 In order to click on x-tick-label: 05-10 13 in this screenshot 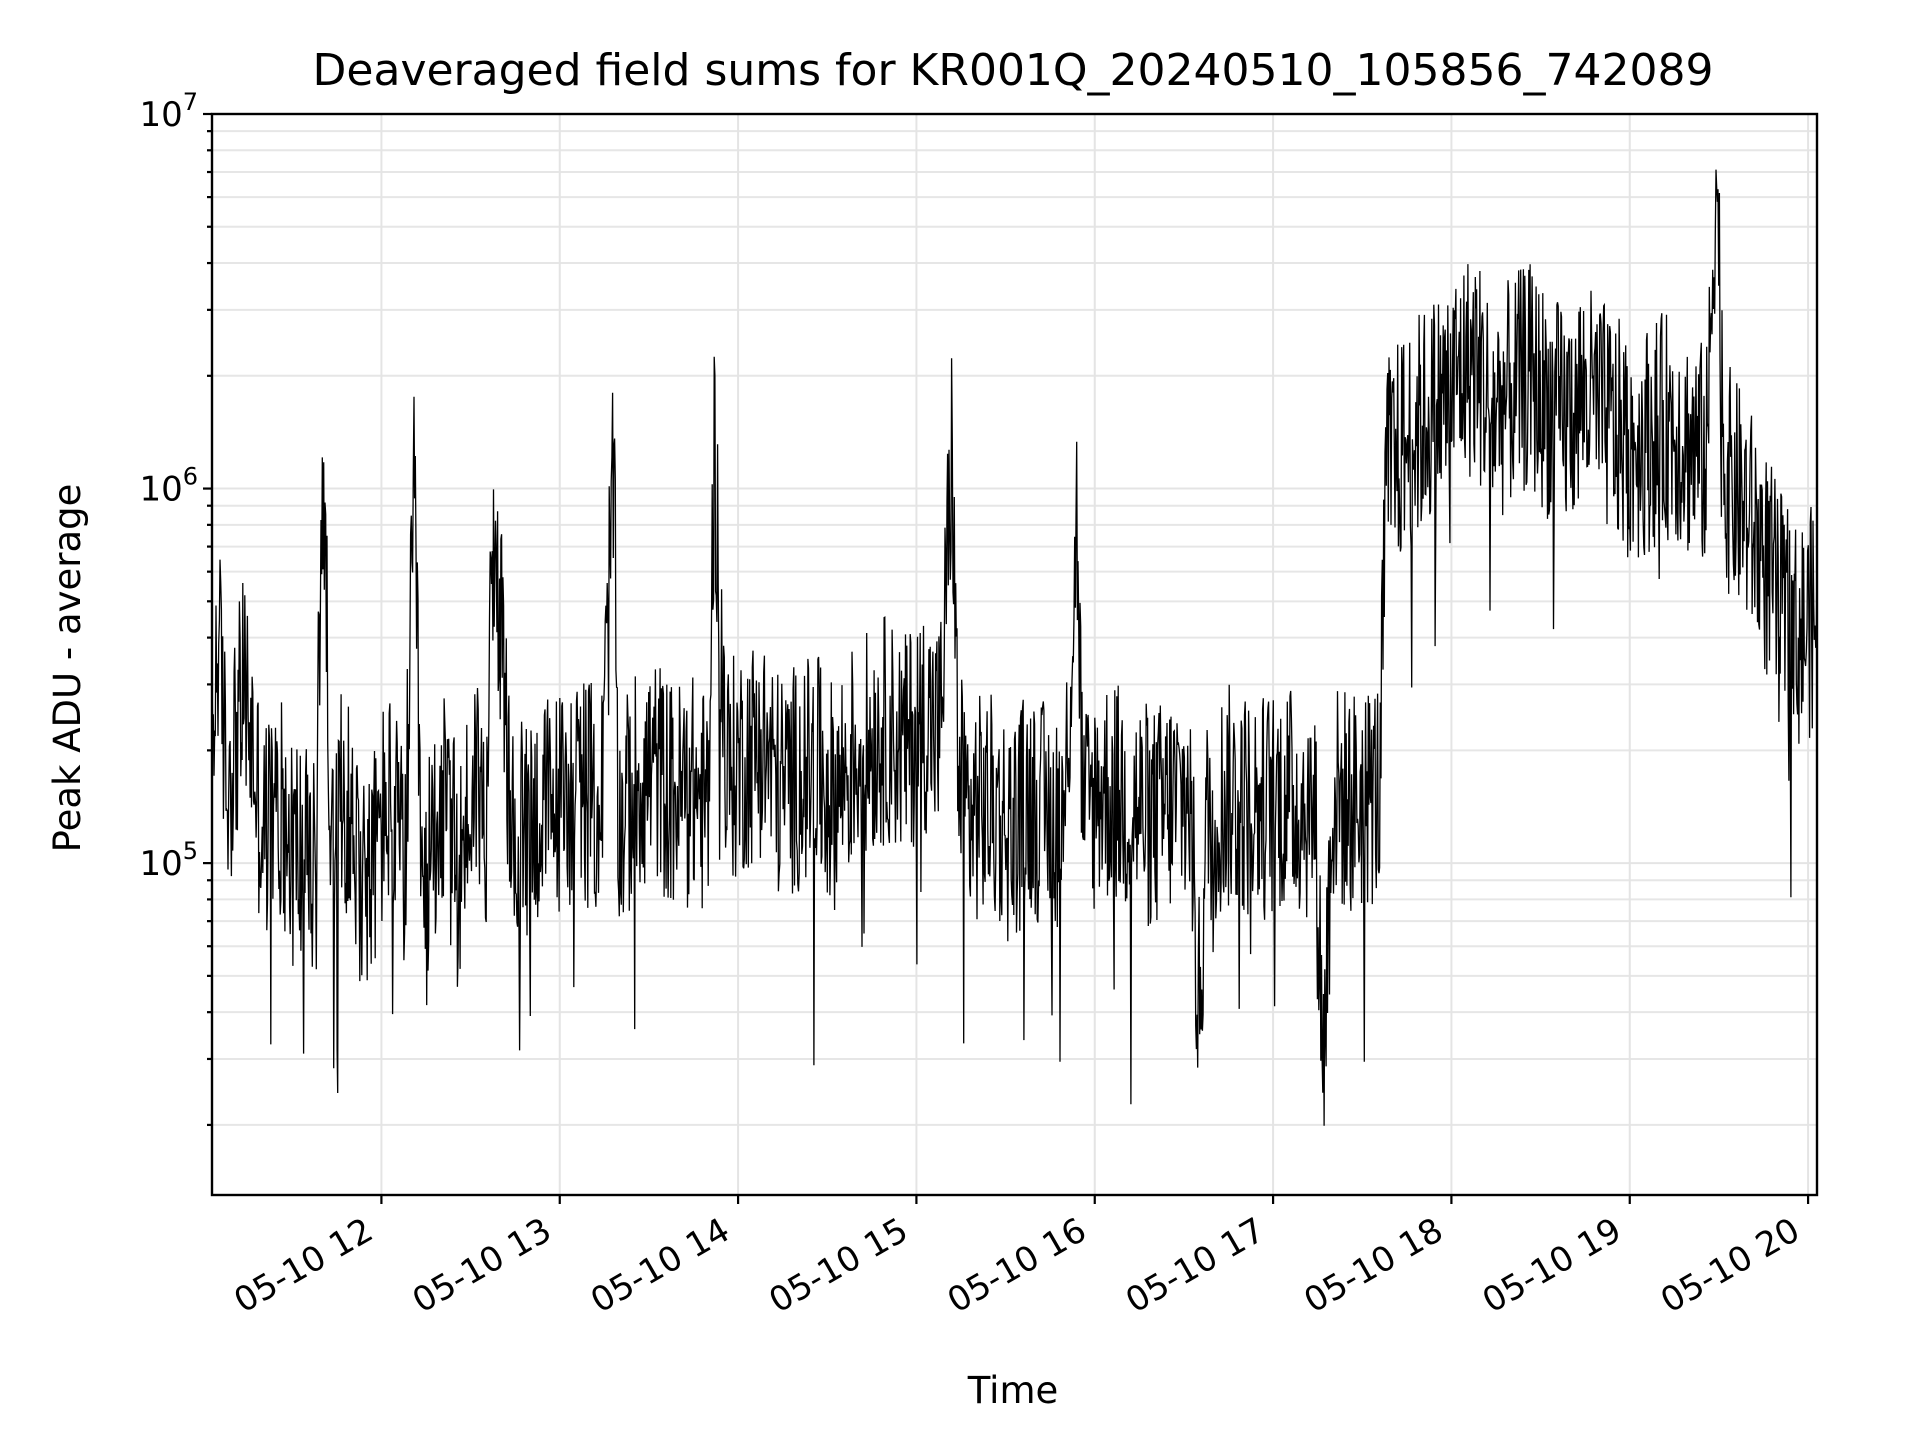, I will do `click(482, 1265)`.